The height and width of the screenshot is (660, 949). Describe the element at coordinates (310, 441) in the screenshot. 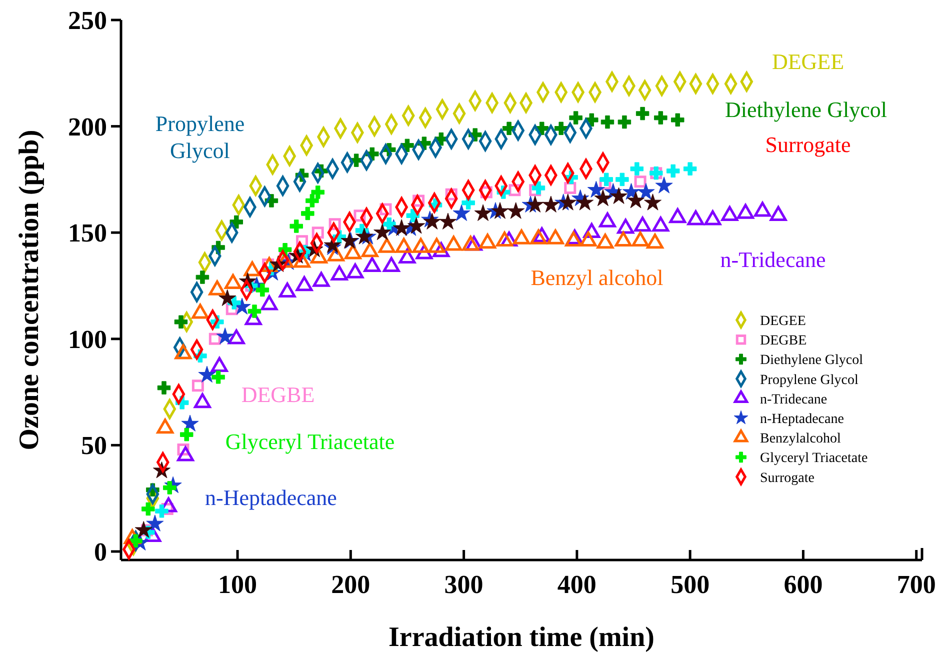

I see `annotation: Glyceryl Triacetate` at that location.